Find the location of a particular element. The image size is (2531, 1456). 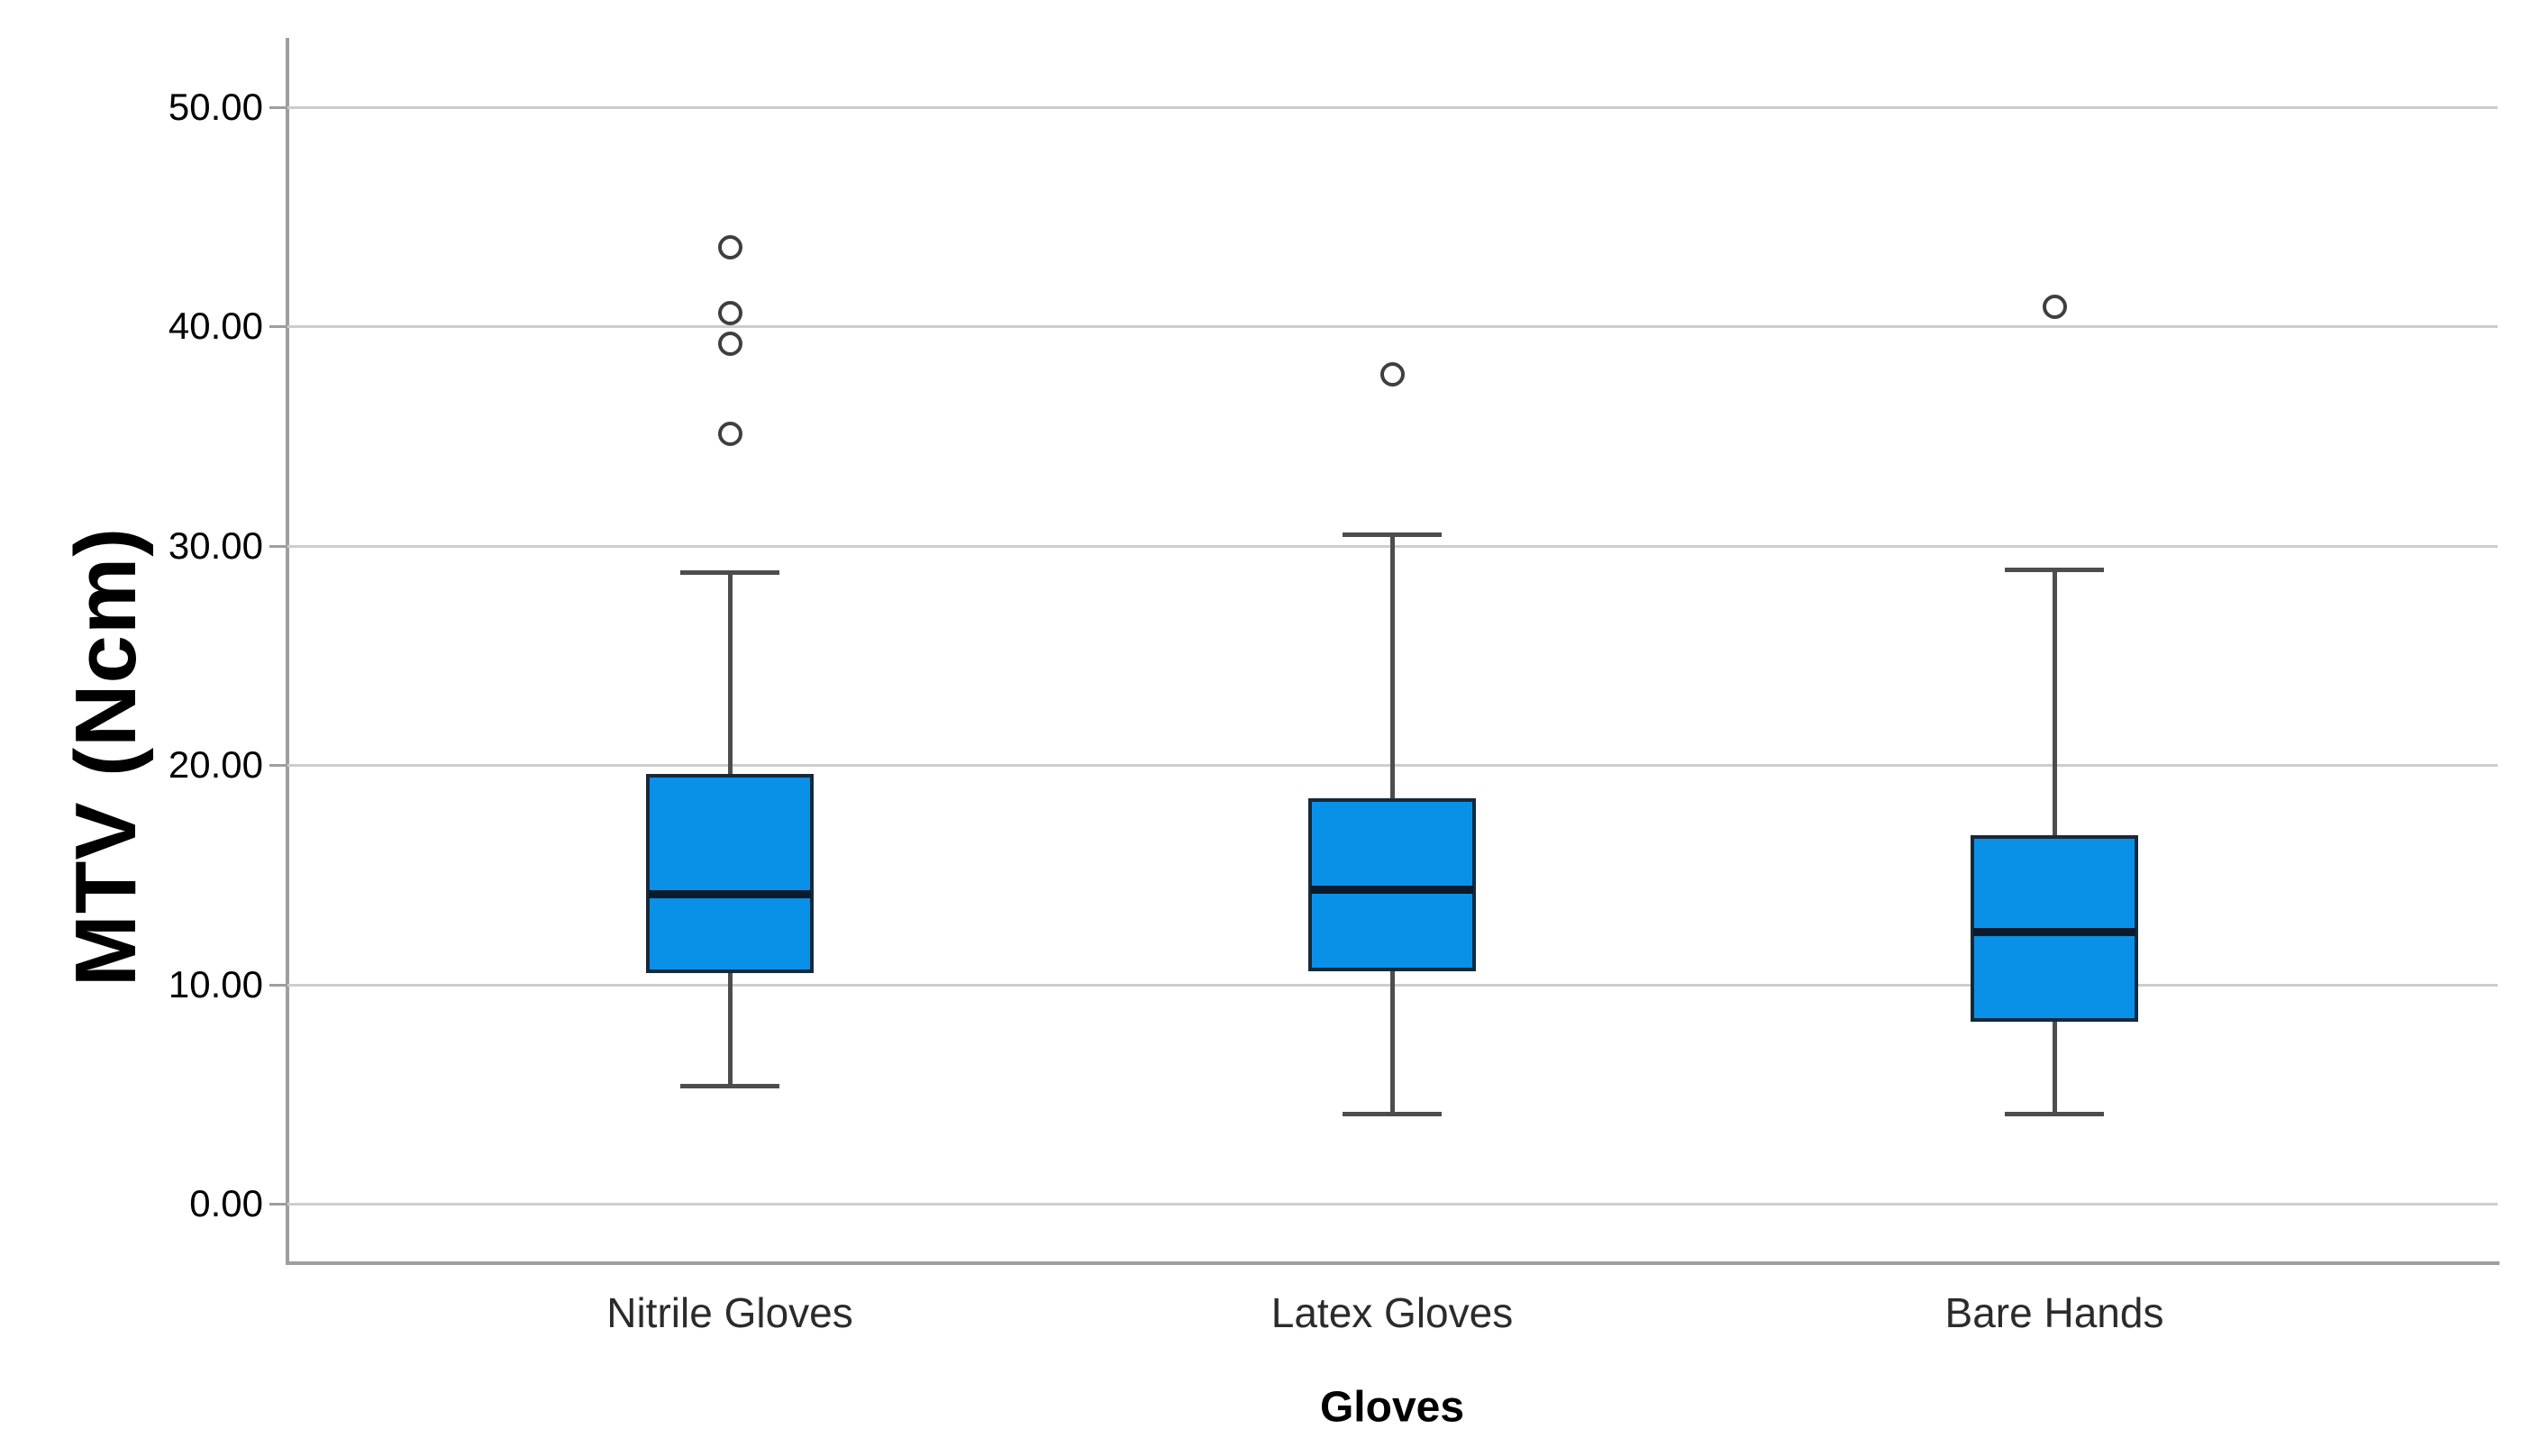

x-category-label-latex-gloves: Latex Gloves is located at coordinates (1392, 1312).